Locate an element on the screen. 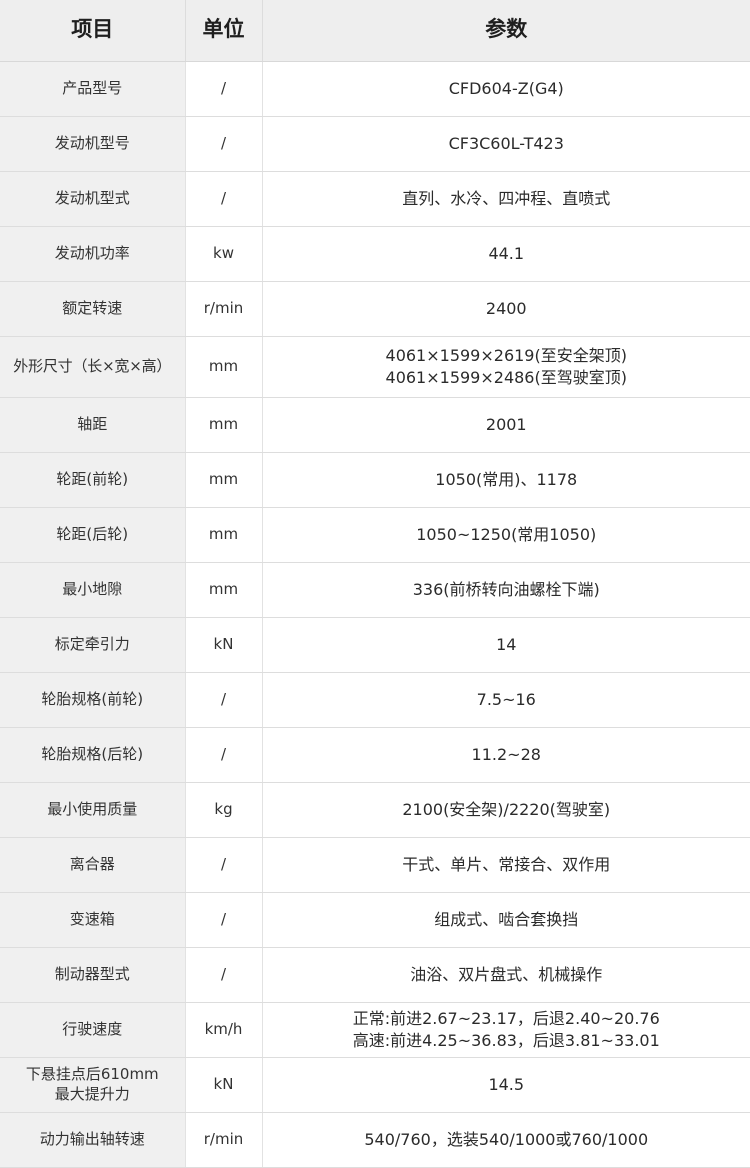 The image size is (750, 1168). row-value: 11.2~28 is located at coordinates (506, 754).